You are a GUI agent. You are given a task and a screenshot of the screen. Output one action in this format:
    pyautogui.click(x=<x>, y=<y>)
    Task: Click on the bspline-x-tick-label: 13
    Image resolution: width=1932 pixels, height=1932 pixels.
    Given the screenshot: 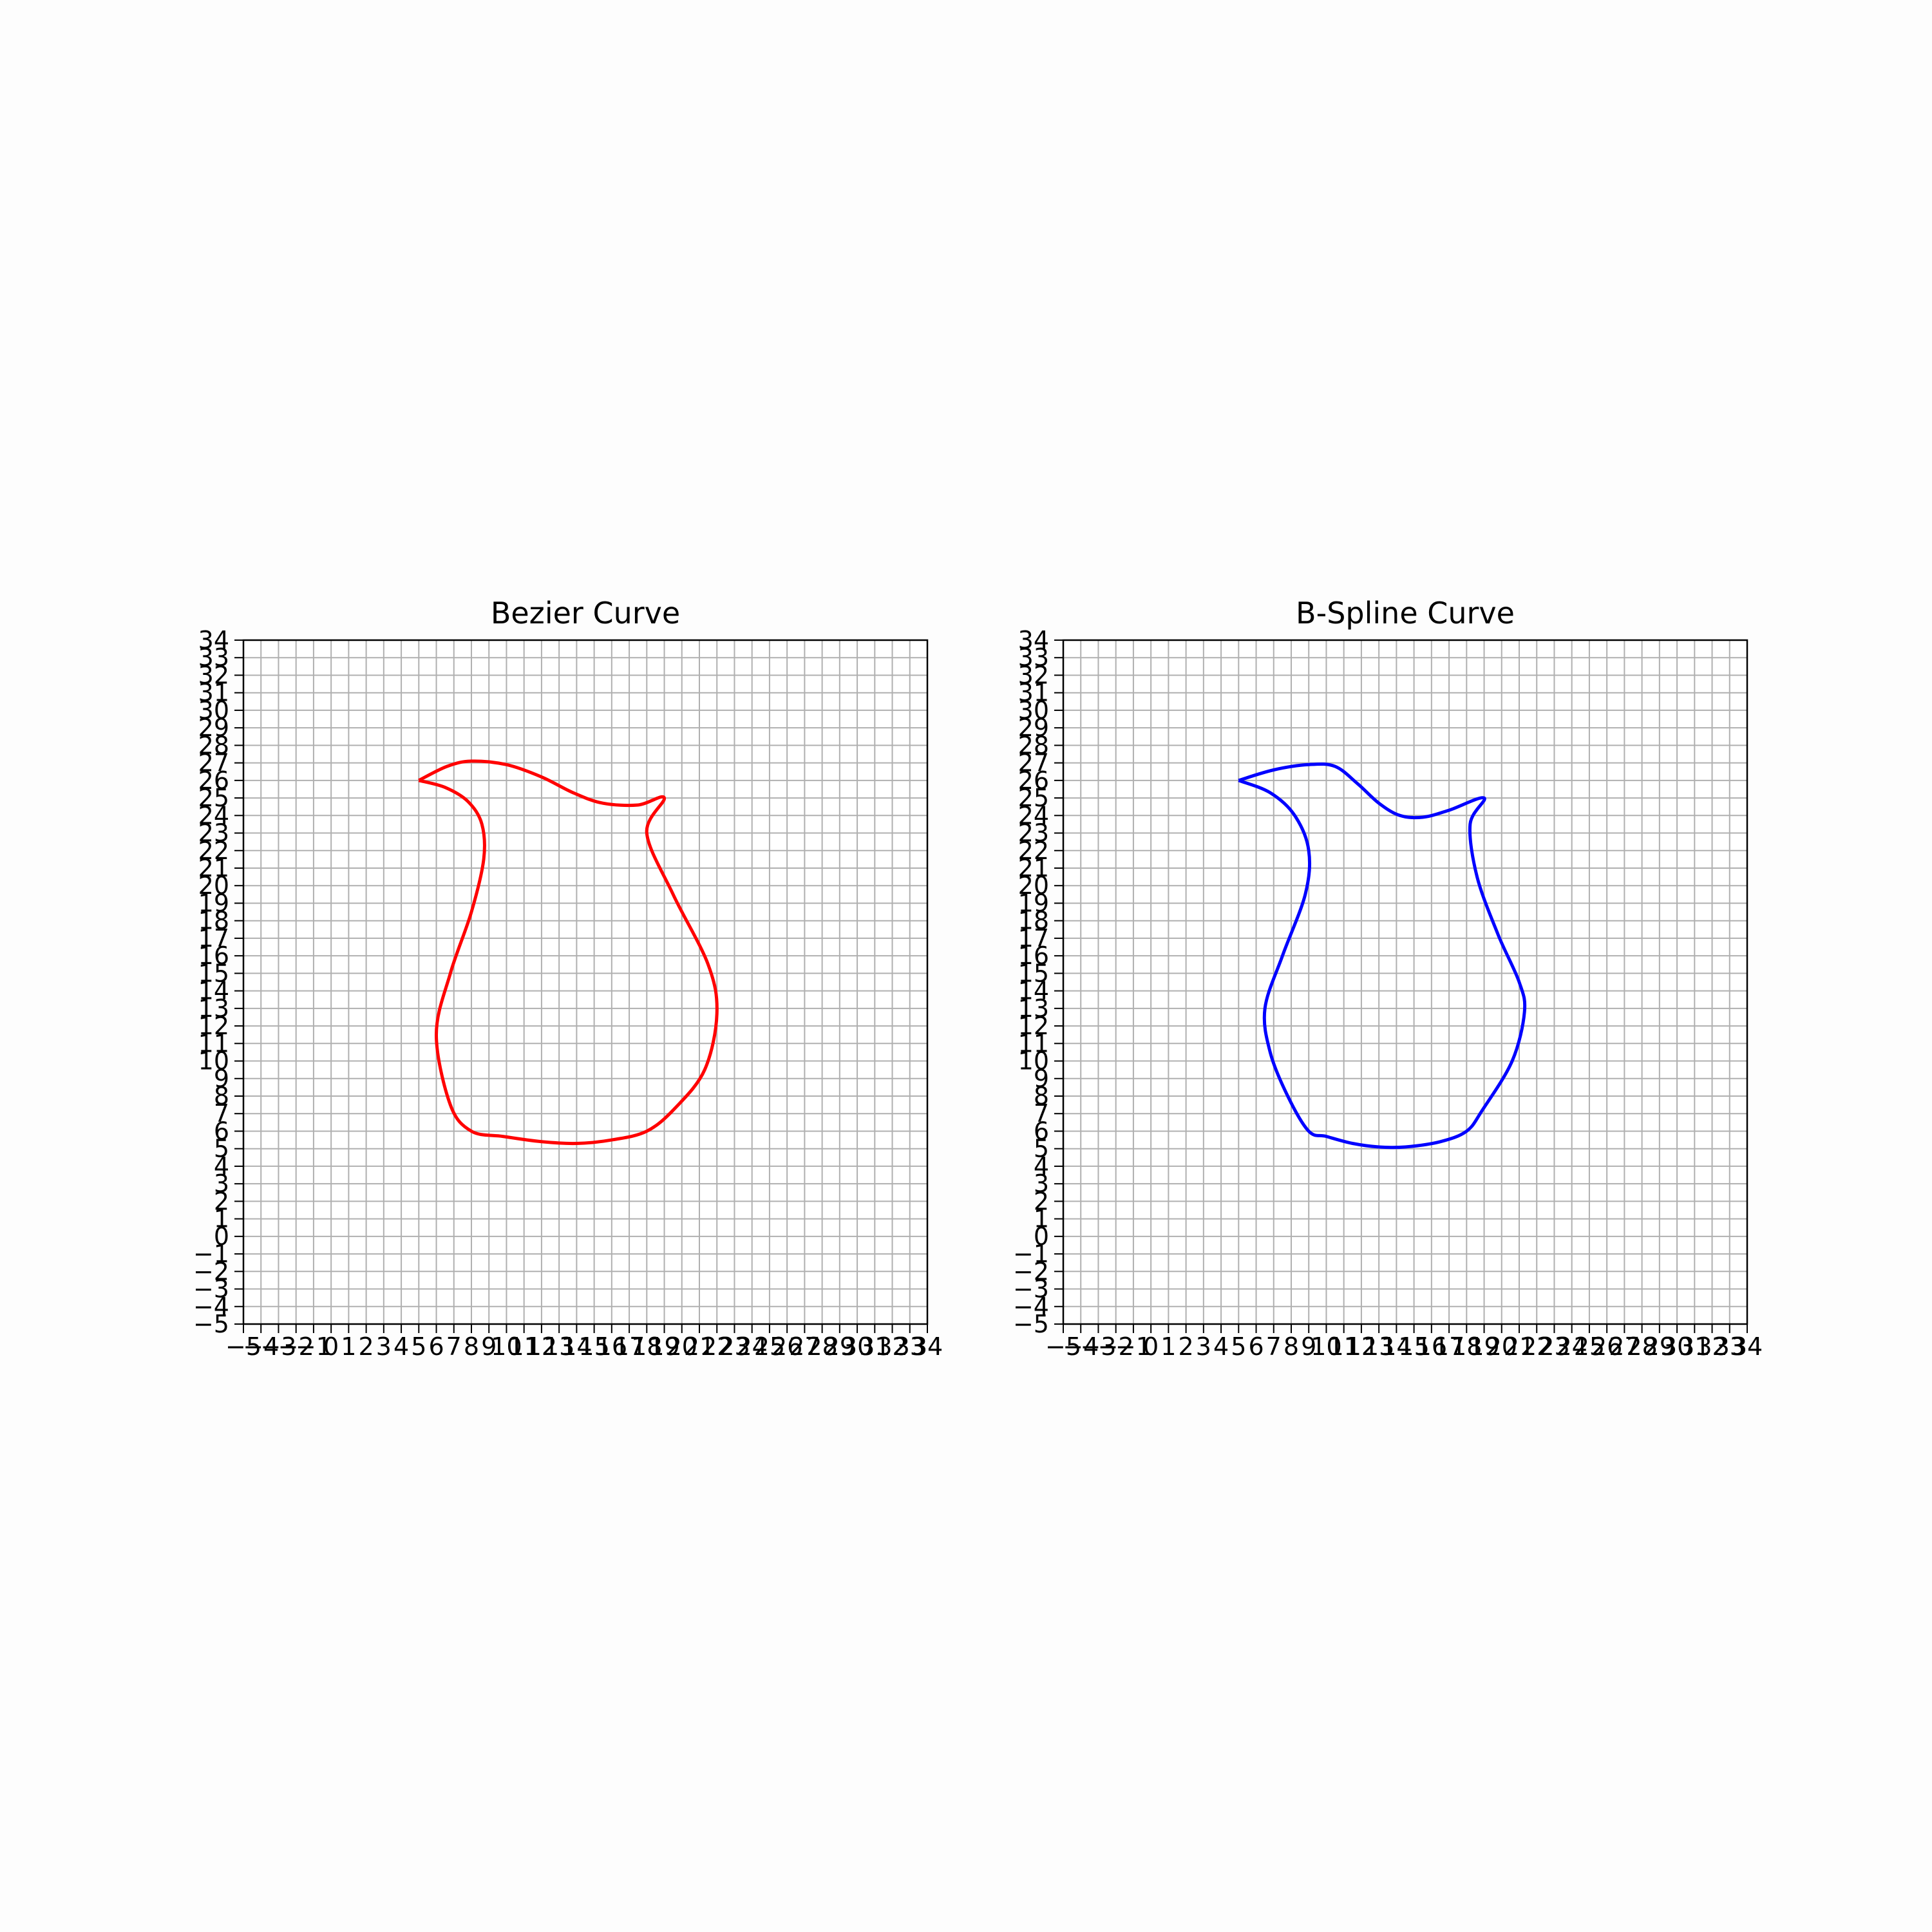 What is the action you would take?
    pyautogui.click(x=1378, y=1347)
    